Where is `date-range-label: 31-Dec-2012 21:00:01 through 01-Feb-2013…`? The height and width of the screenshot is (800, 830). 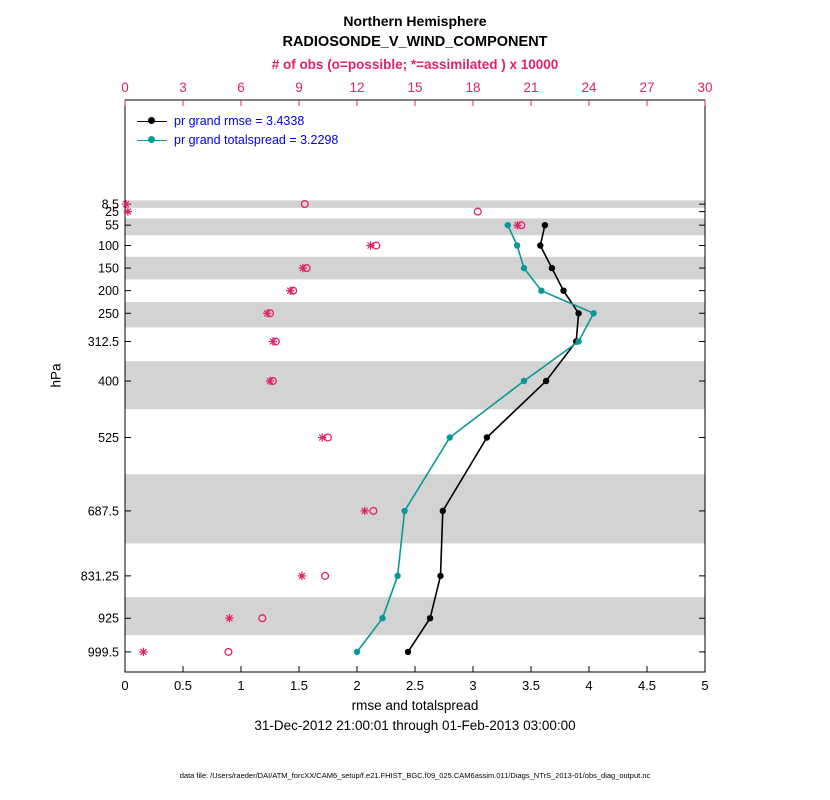
date-range-label: 31-Dec-2012 21:00:01 through 01-Feb-2013… is located at coordinates (415, 725).